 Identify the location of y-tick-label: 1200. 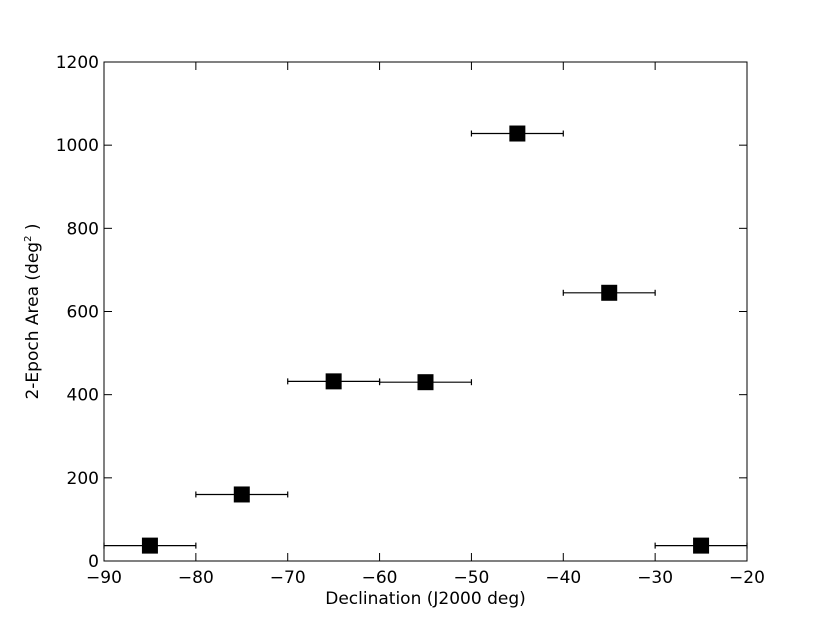
(77, 63).